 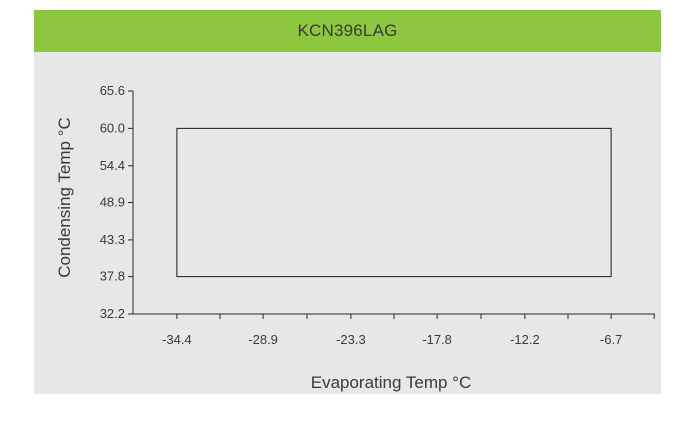 I want to click on x-tick-label: -12.2, so click(x=525, y=339).